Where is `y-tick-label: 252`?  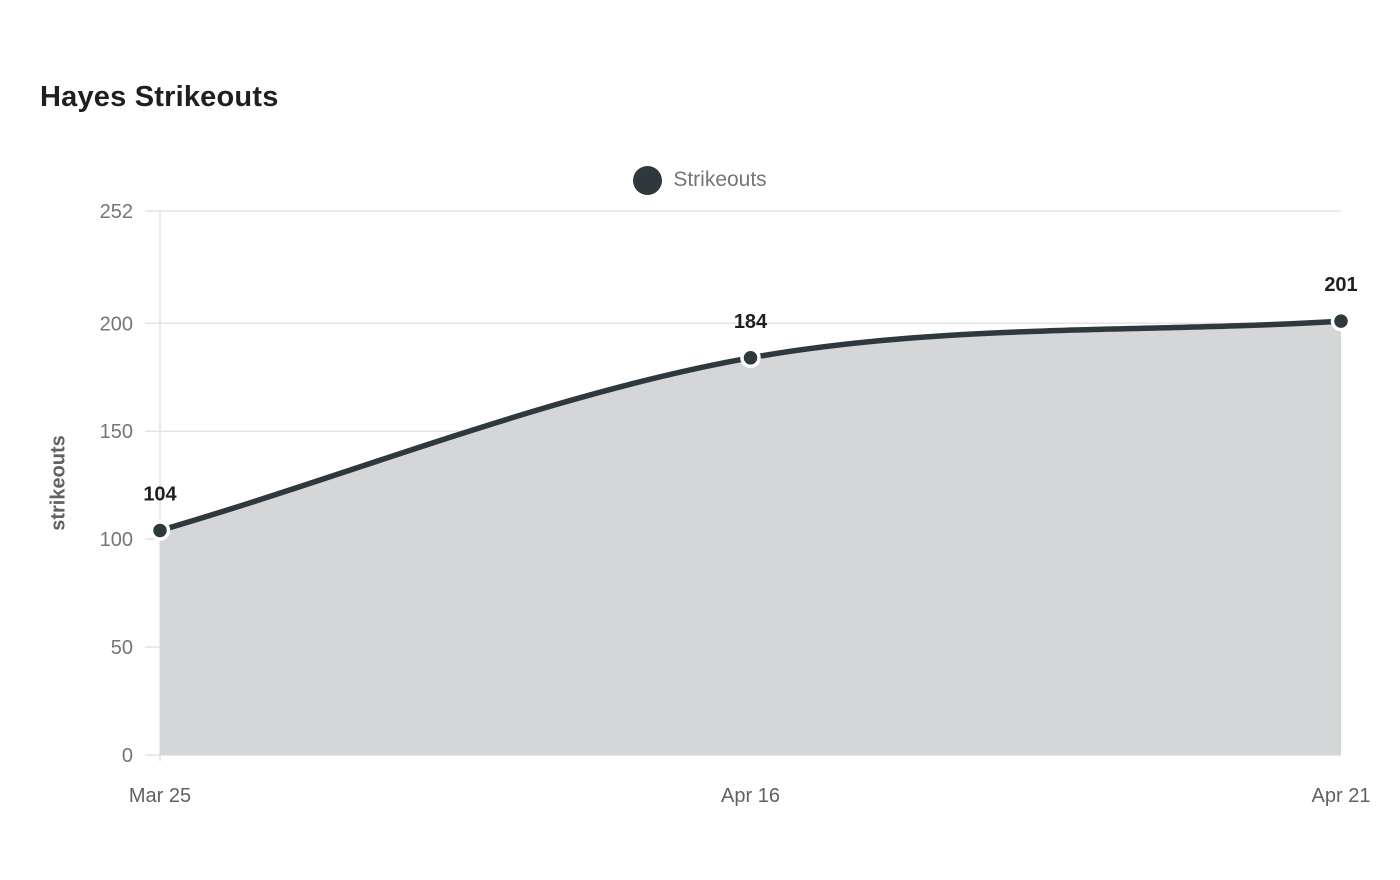
y-tick-label: 252 is located at coordinates (116, 212).